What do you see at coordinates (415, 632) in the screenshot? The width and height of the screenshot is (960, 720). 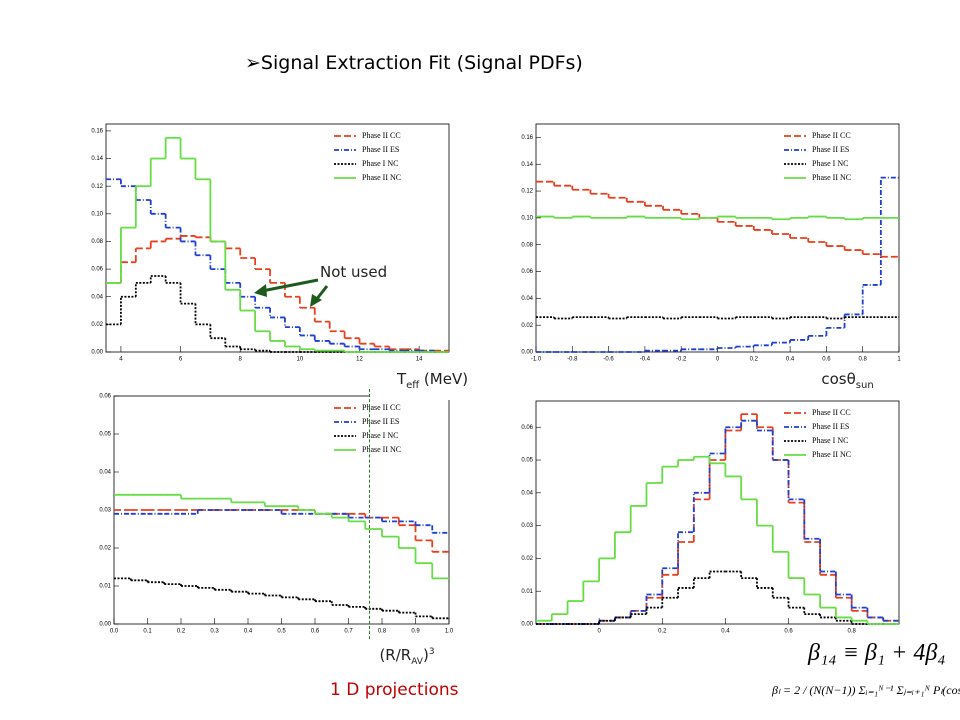 I see `x-tick-label: 0.9` at bounding box center [415, 632].